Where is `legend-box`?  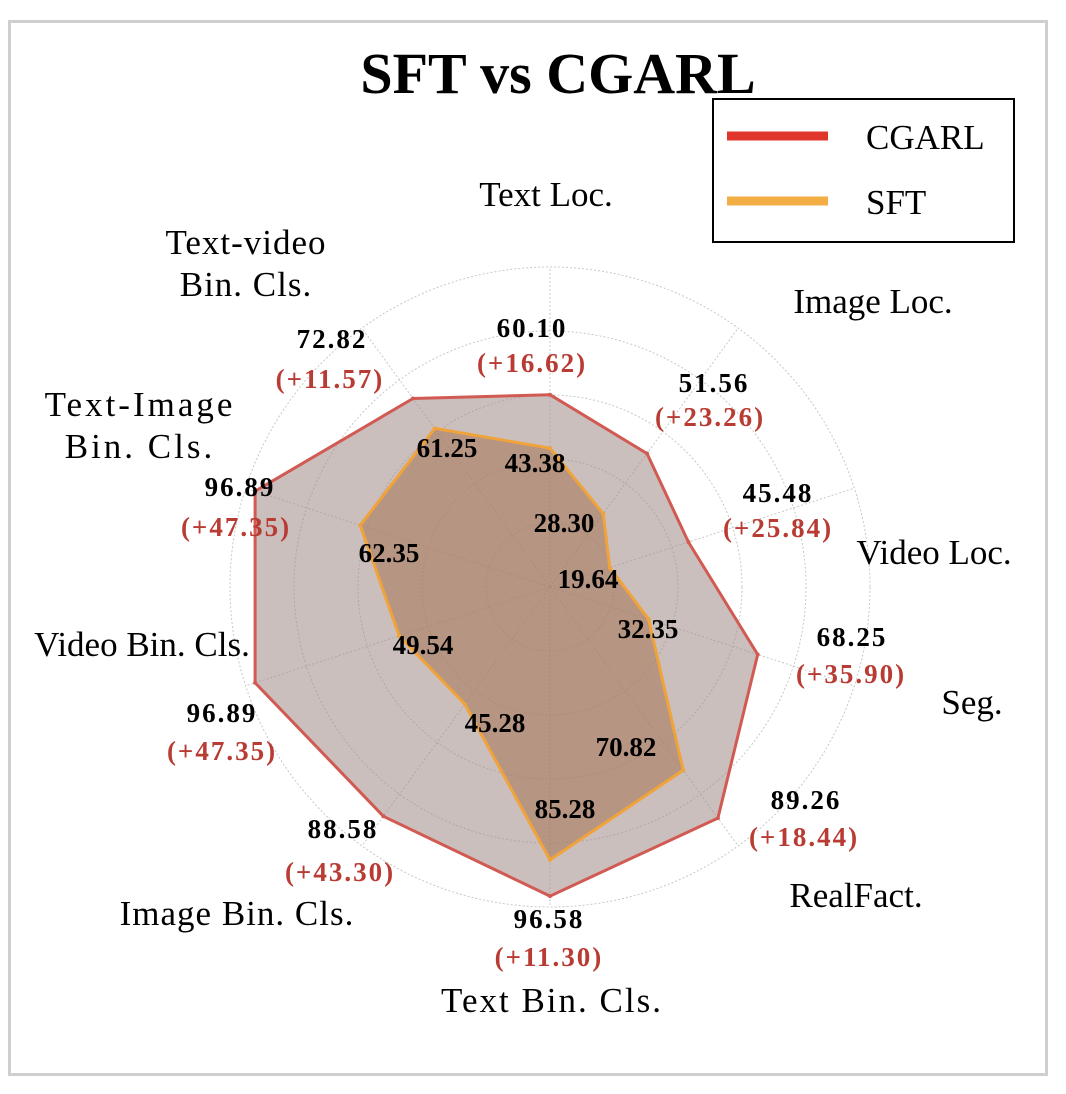
legend-box is located at coordinates (863, 170).